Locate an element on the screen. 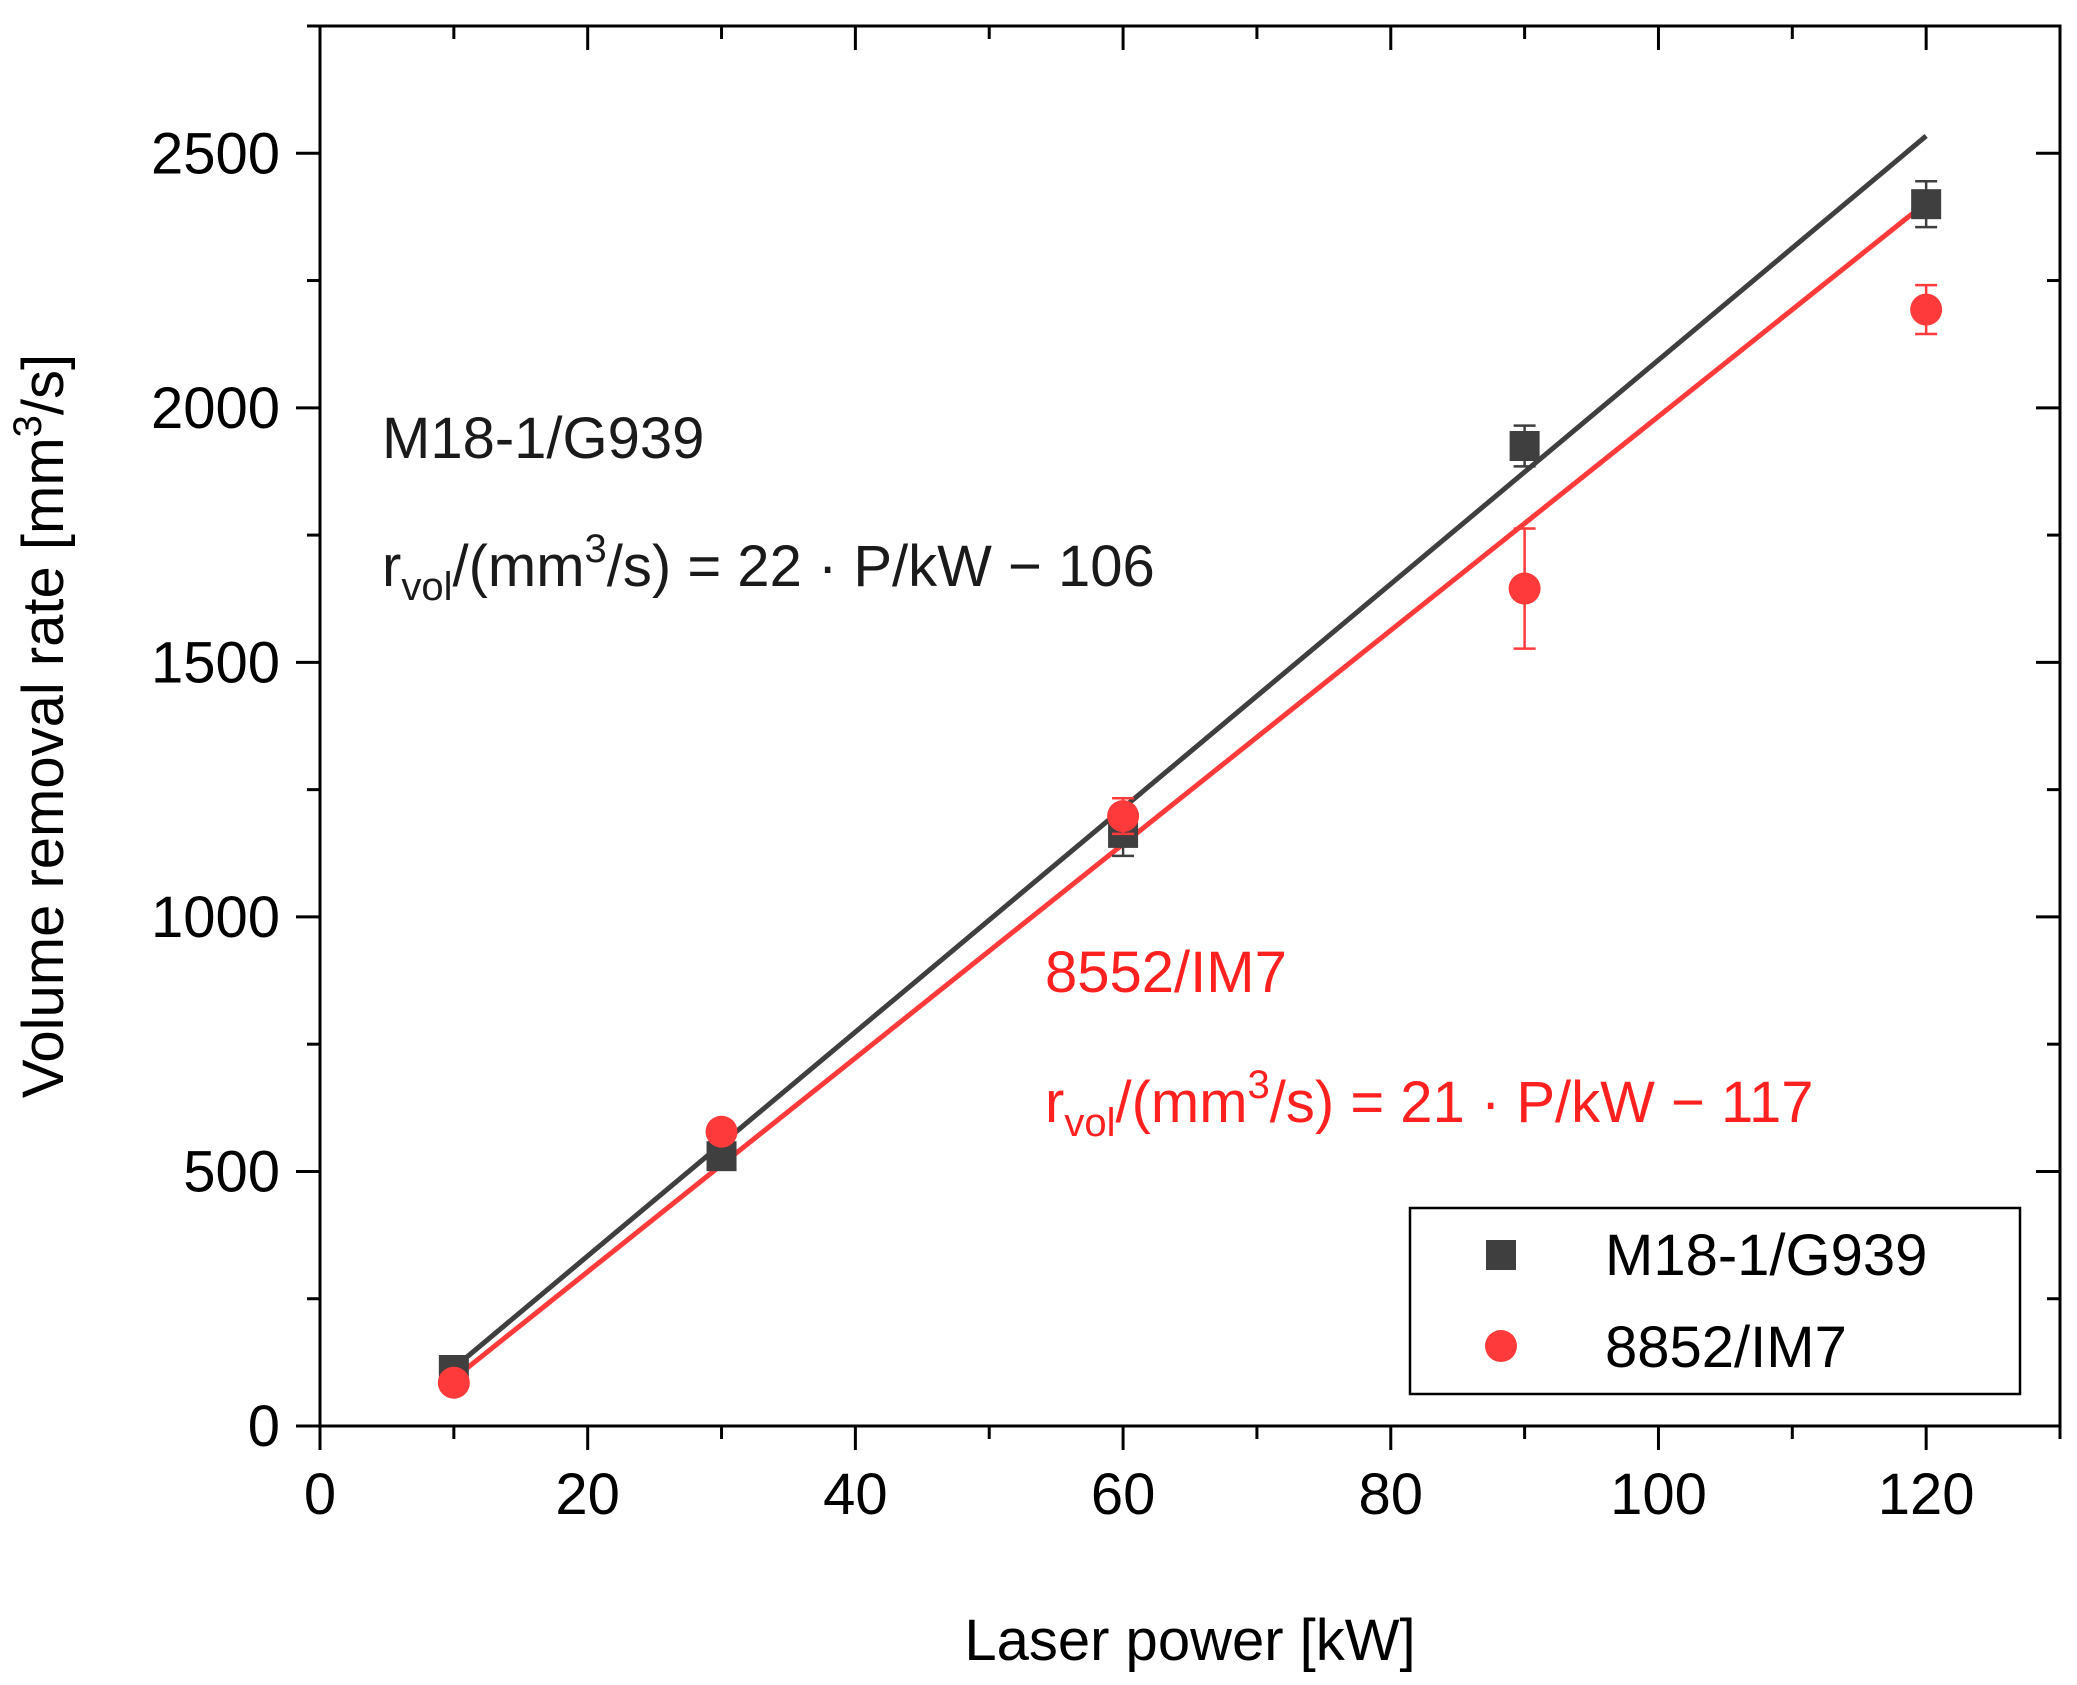 The image size is (2077, 1685). x-tick-label: 80 is located at coordinates (1391, 1494).